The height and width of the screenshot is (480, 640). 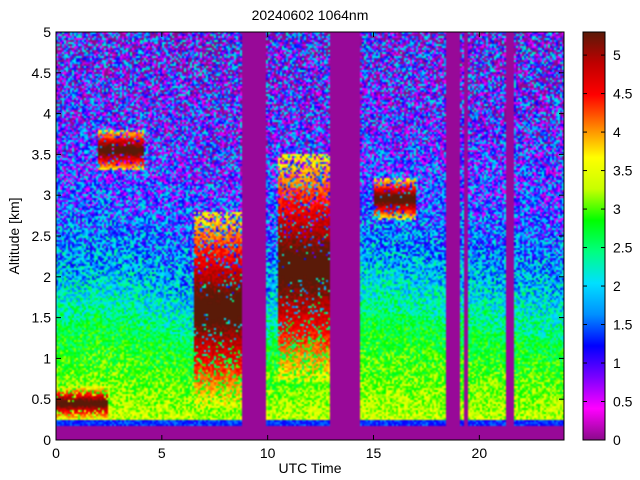 What do you see at coordinates (47, 358) in the screenshot?
I see `y-tick-label: 1` at bounding box center [47, 358].